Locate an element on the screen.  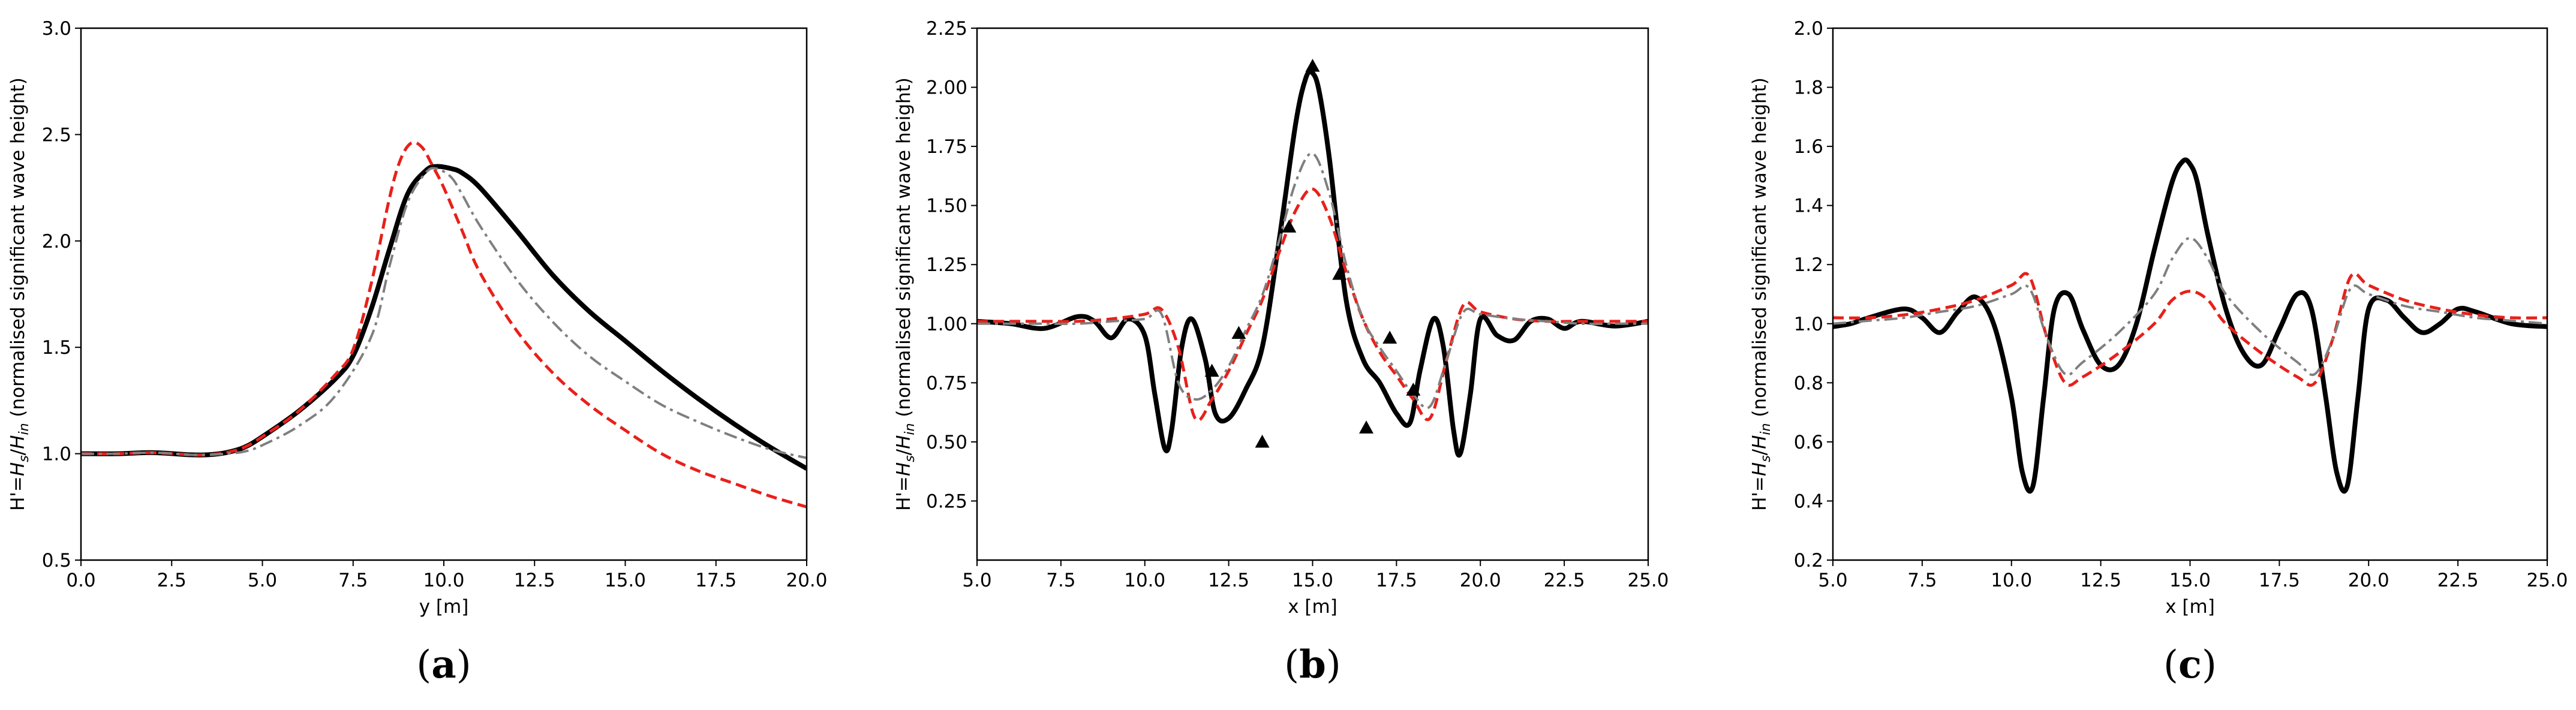
y-tick-label: 1.5 is located at coordinates (57, 348).